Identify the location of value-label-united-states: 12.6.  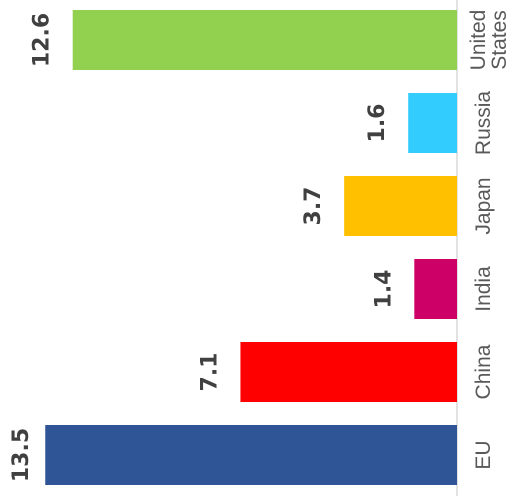
(42, 40).